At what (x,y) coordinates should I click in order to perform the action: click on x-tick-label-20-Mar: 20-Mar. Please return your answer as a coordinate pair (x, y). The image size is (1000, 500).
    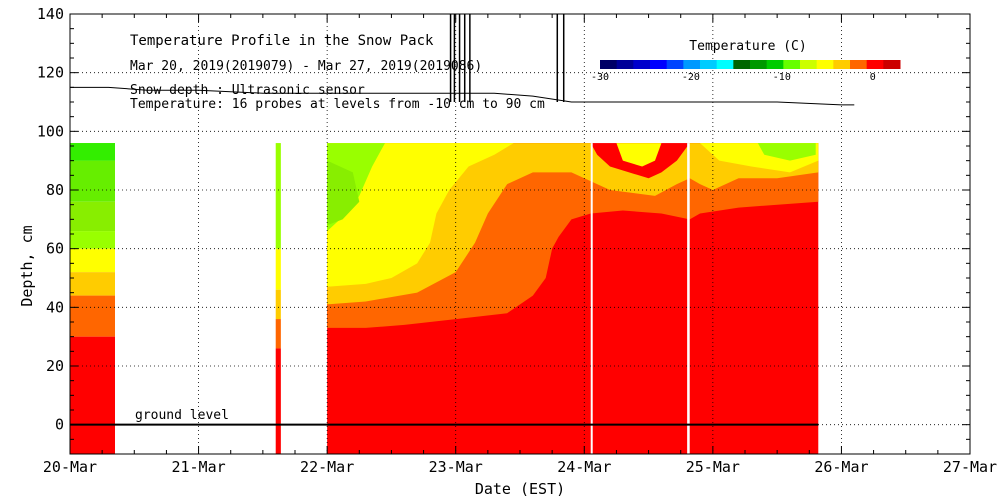
    Looking at the image, I should click on (70, 467).